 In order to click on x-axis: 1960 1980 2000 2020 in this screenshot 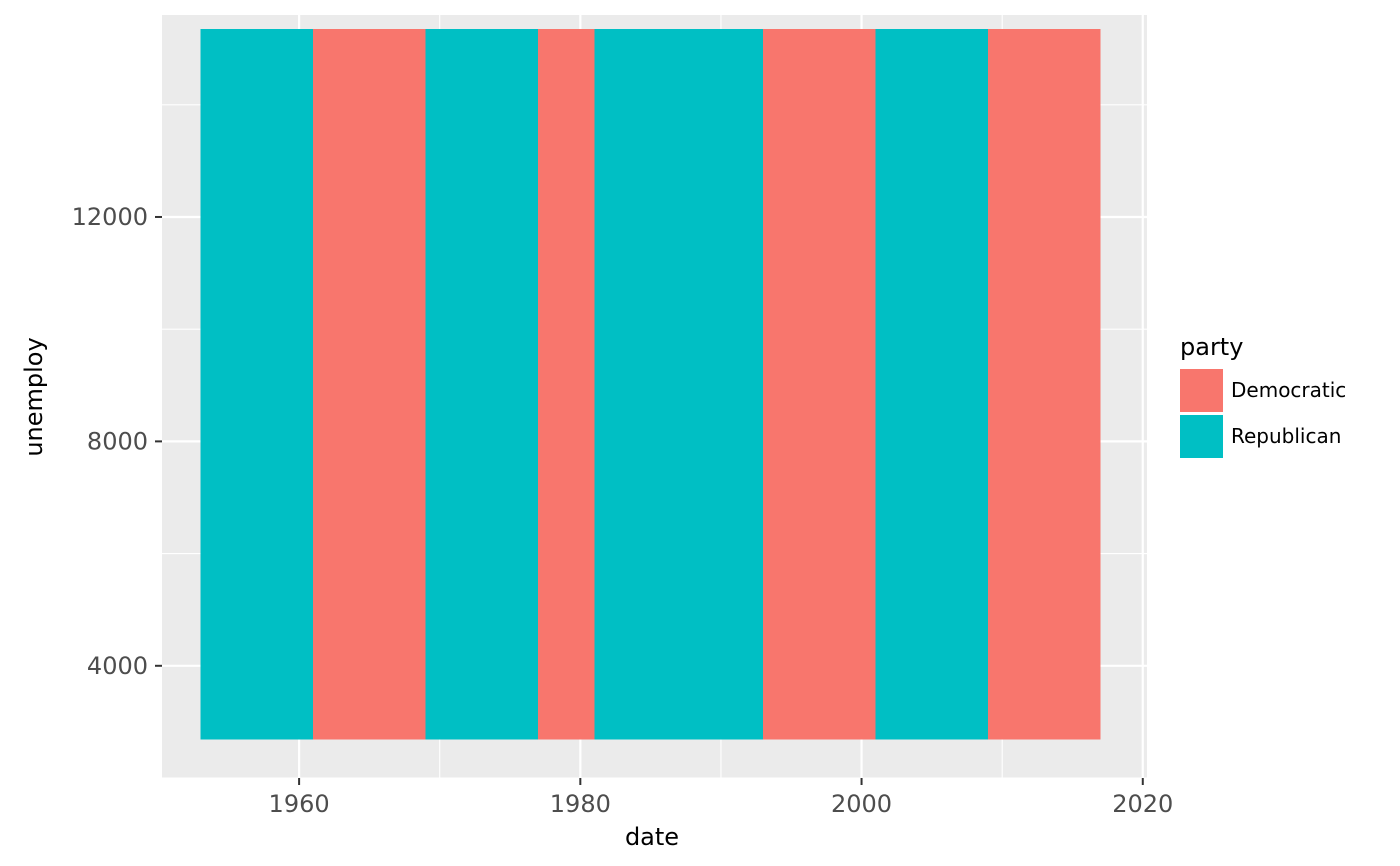, I will do `click(721, 798)`.